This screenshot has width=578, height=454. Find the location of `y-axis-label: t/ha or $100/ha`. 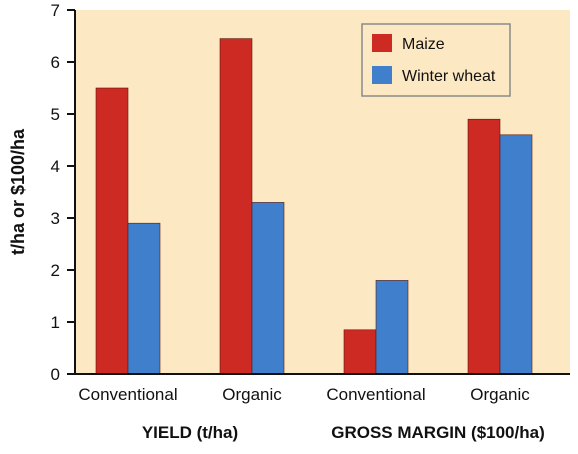

y-axis-label: t/ha or $100/ha is located at coordinates (18, 191).